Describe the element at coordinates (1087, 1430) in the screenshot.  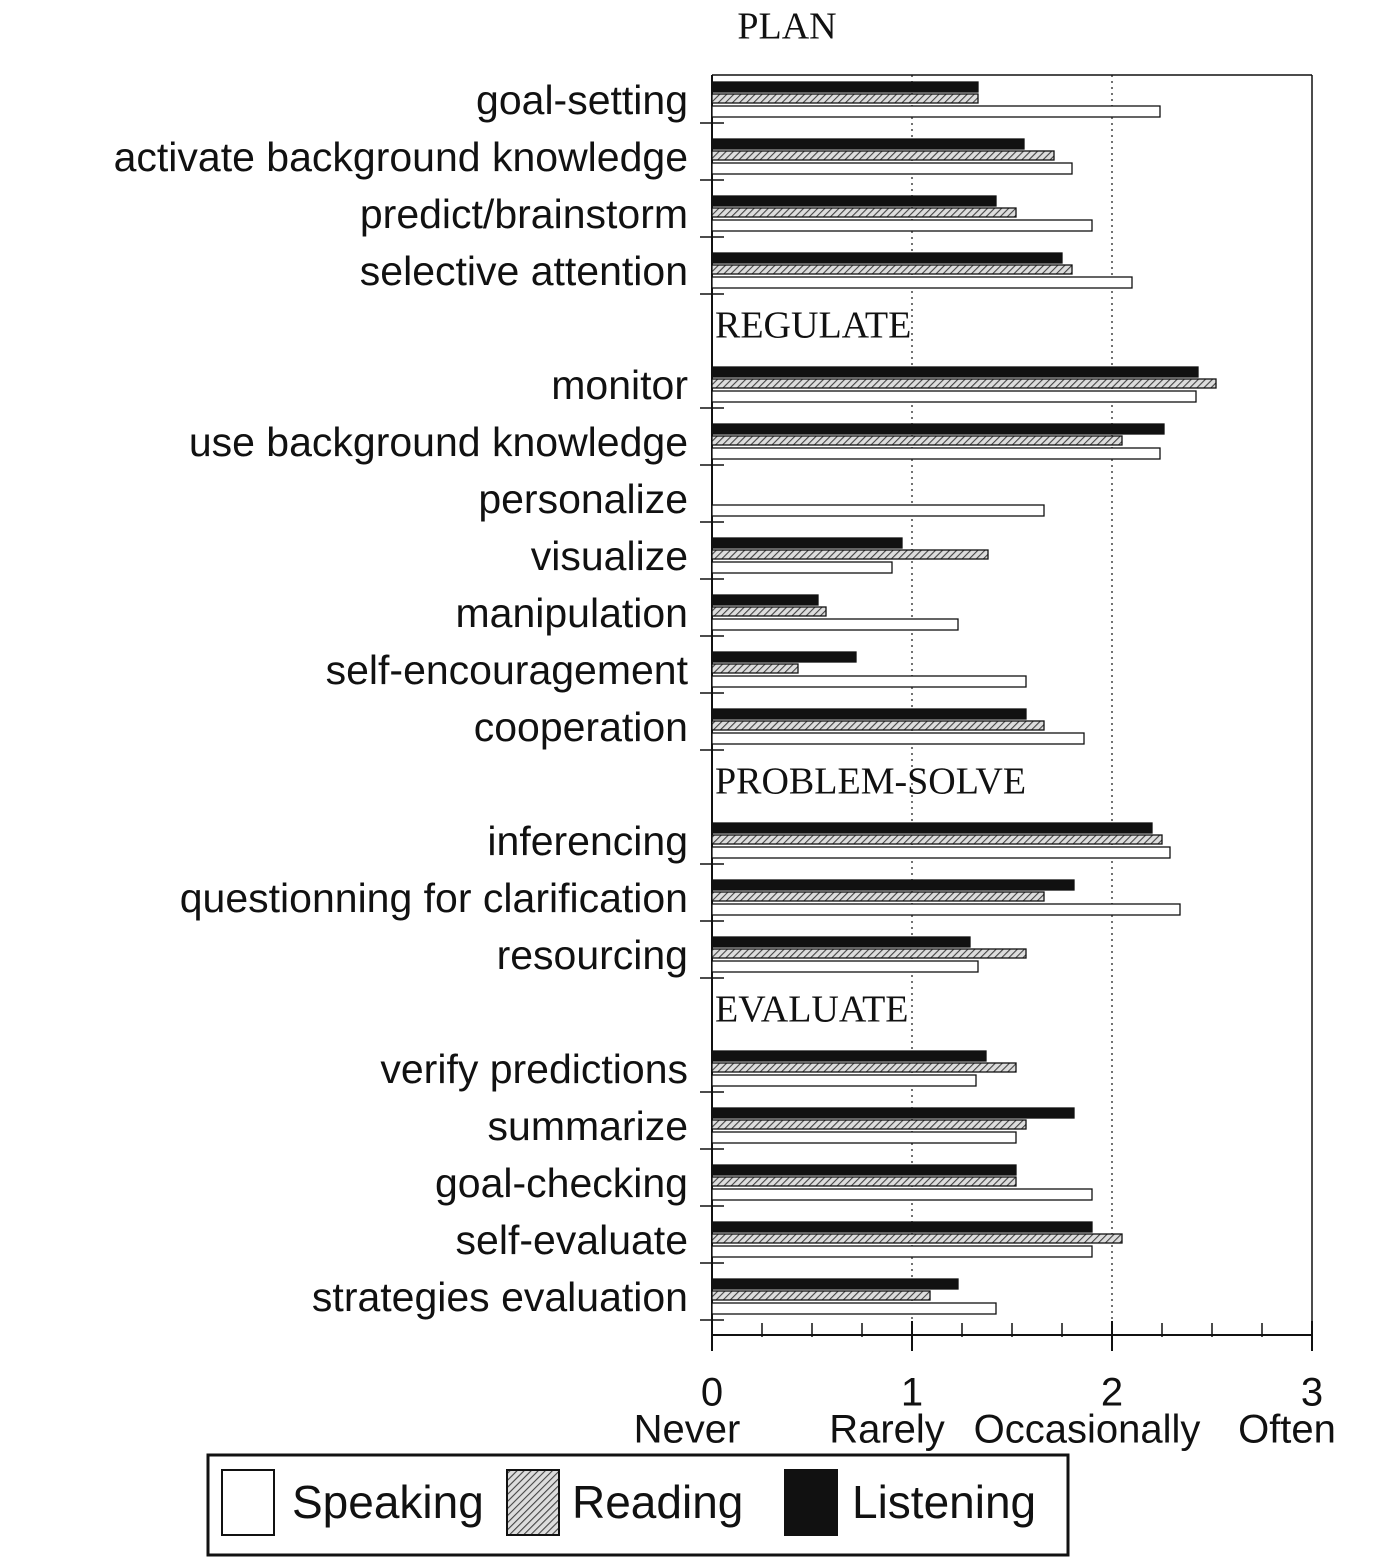
I see `x-tick-description: Occasionally` at that location.